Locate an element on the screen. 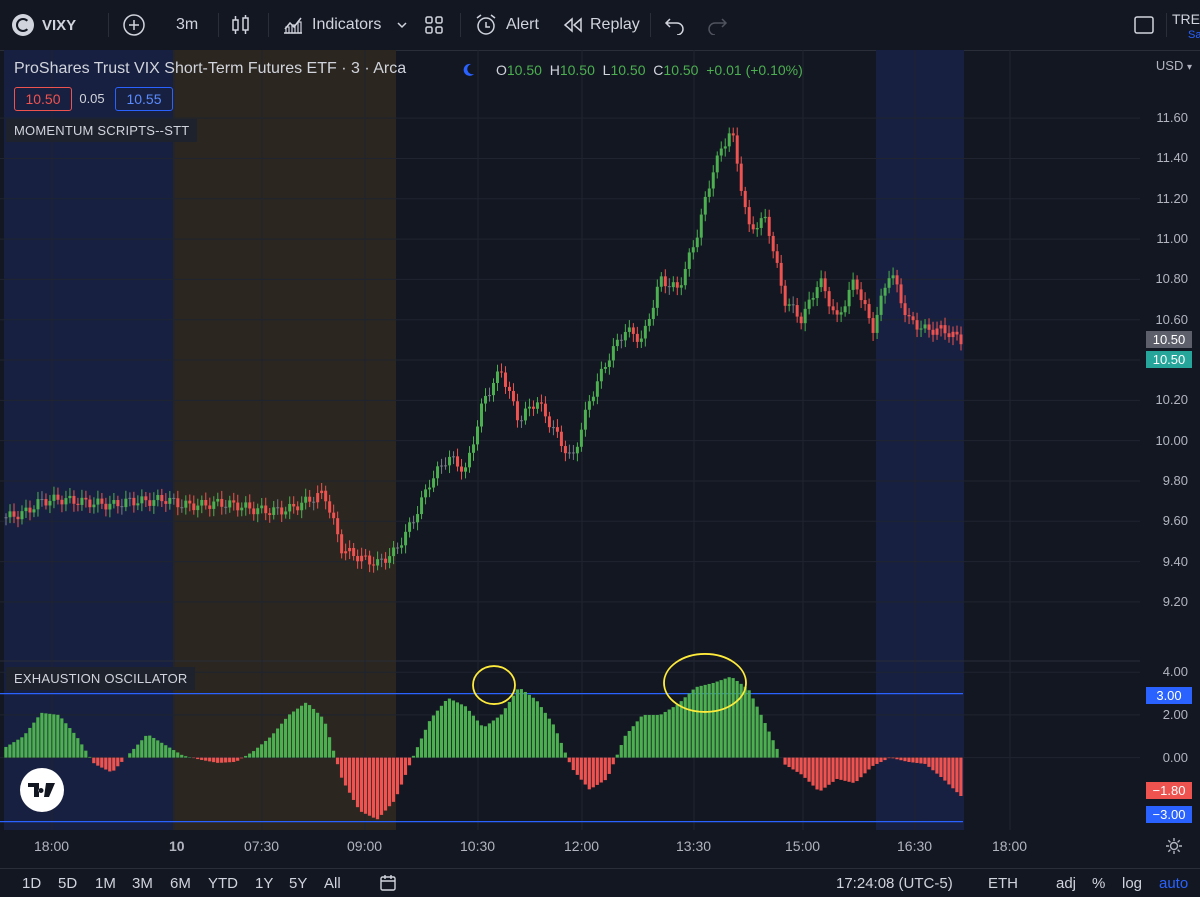  range-button-6m: 6M is located at coordinates (180, 883).